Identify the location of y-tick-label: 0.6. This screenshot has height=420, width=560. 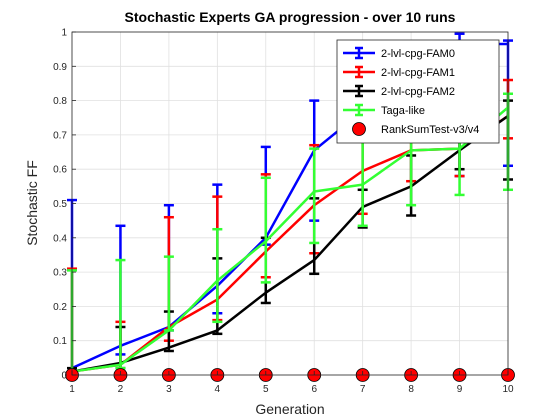
(60, 170).